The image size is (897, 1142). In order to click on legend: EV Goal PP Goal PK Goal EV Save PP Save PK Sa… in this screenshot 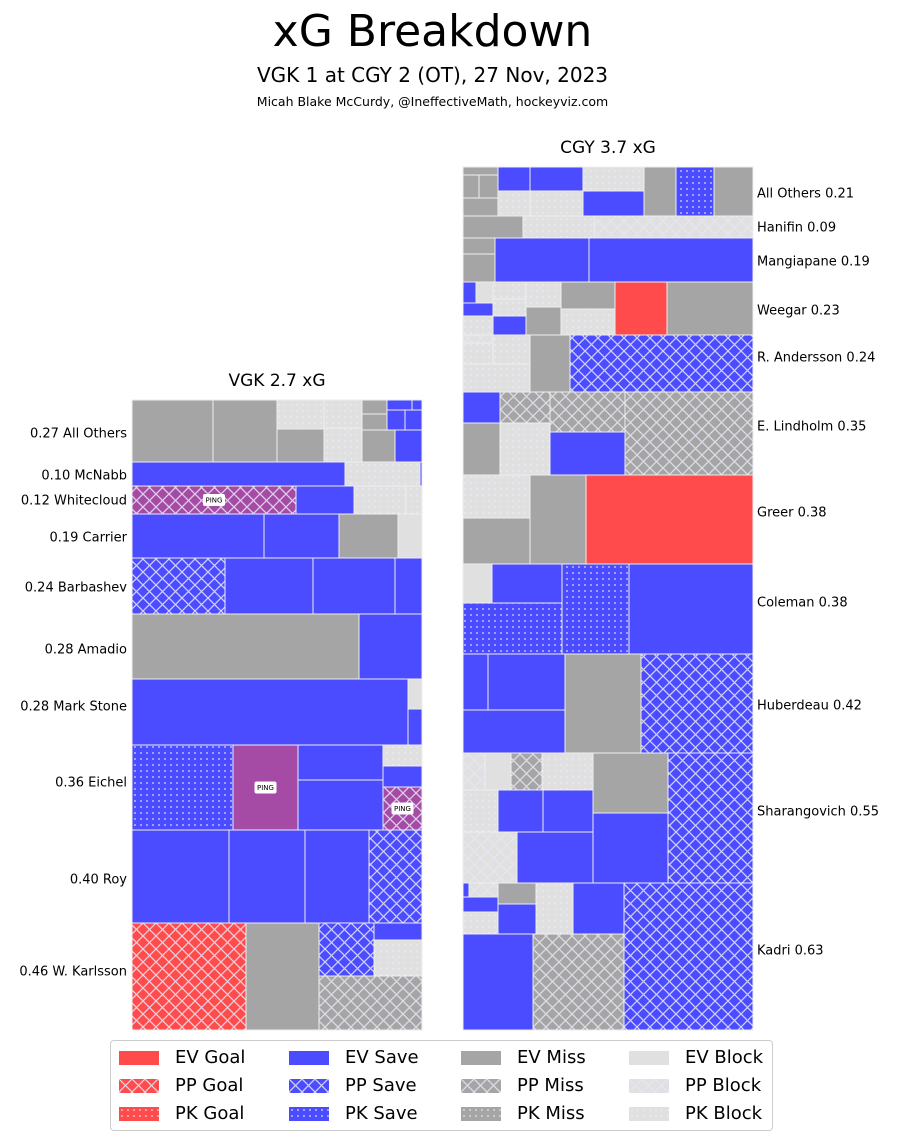, I will do `click(441, 1085)`.